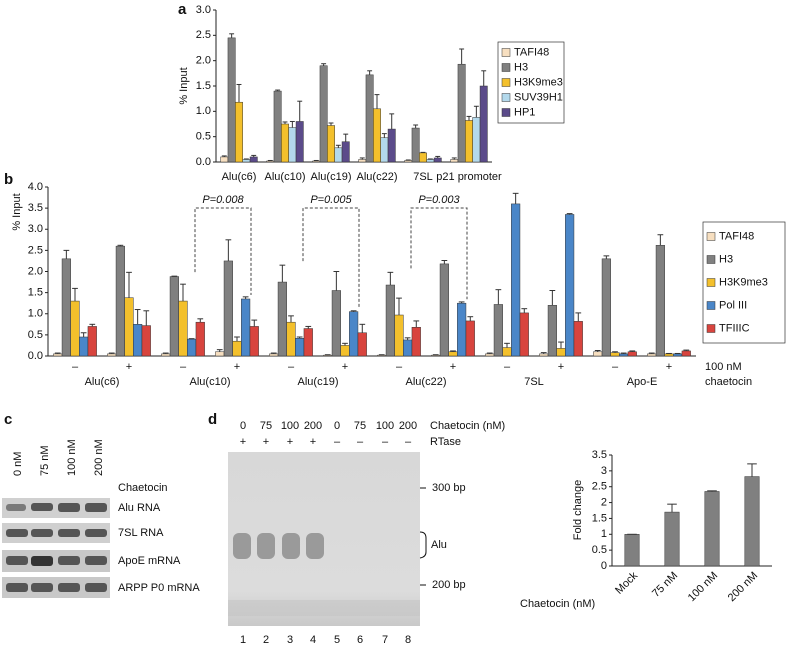 The width and height of the screenshot is (788, 650). What do you see at coordinates (626, 582) in the screenshot?
I see `x-tick-label: Mock` at bounding box center [626, 582].